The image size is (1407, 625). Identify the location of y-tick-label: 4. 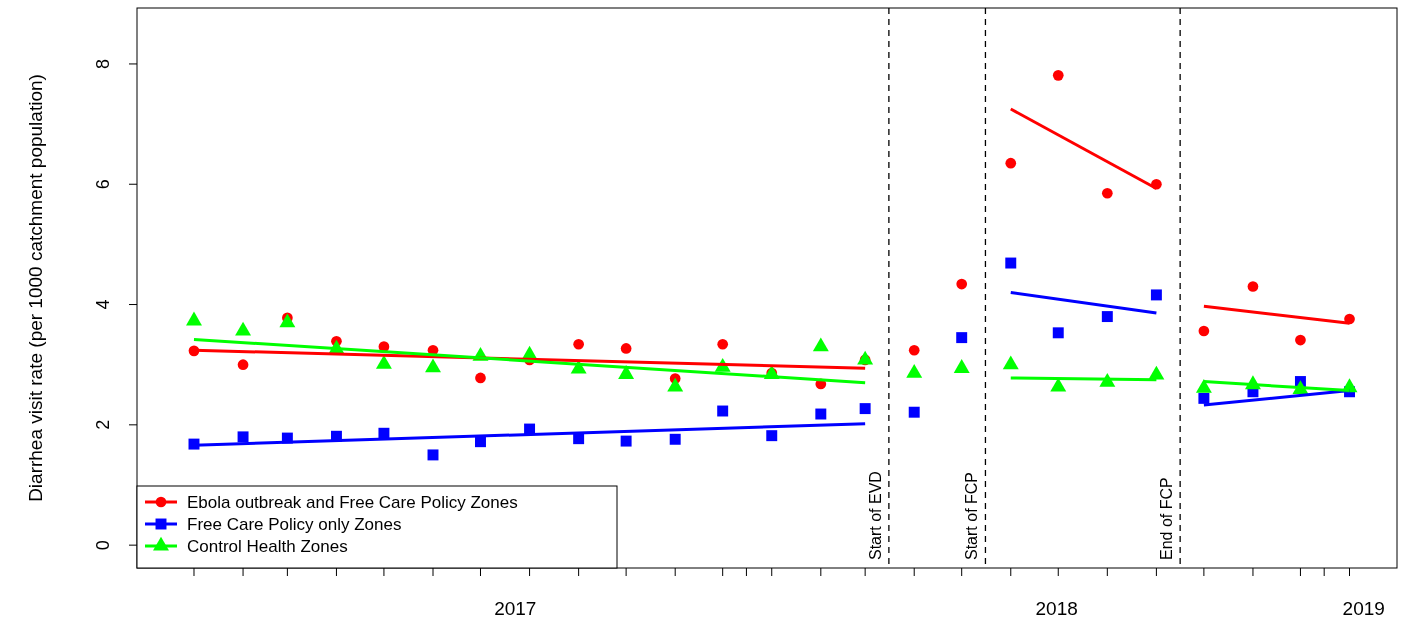
(103, 304).